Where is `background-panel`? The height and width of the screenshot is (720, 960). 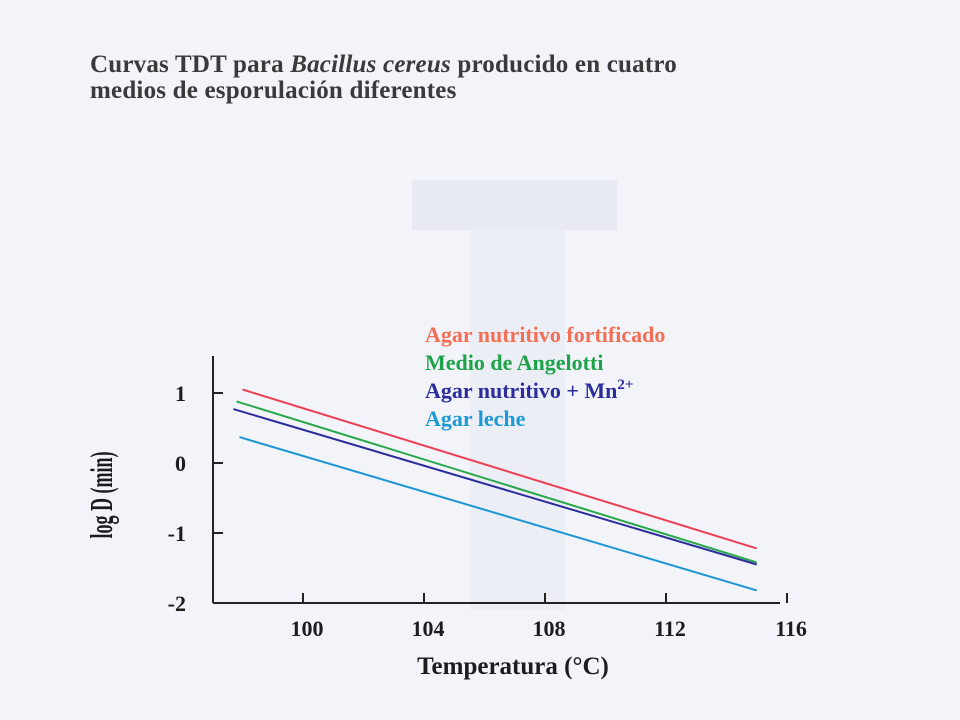 background-panel is located at coordinates (514, 205).